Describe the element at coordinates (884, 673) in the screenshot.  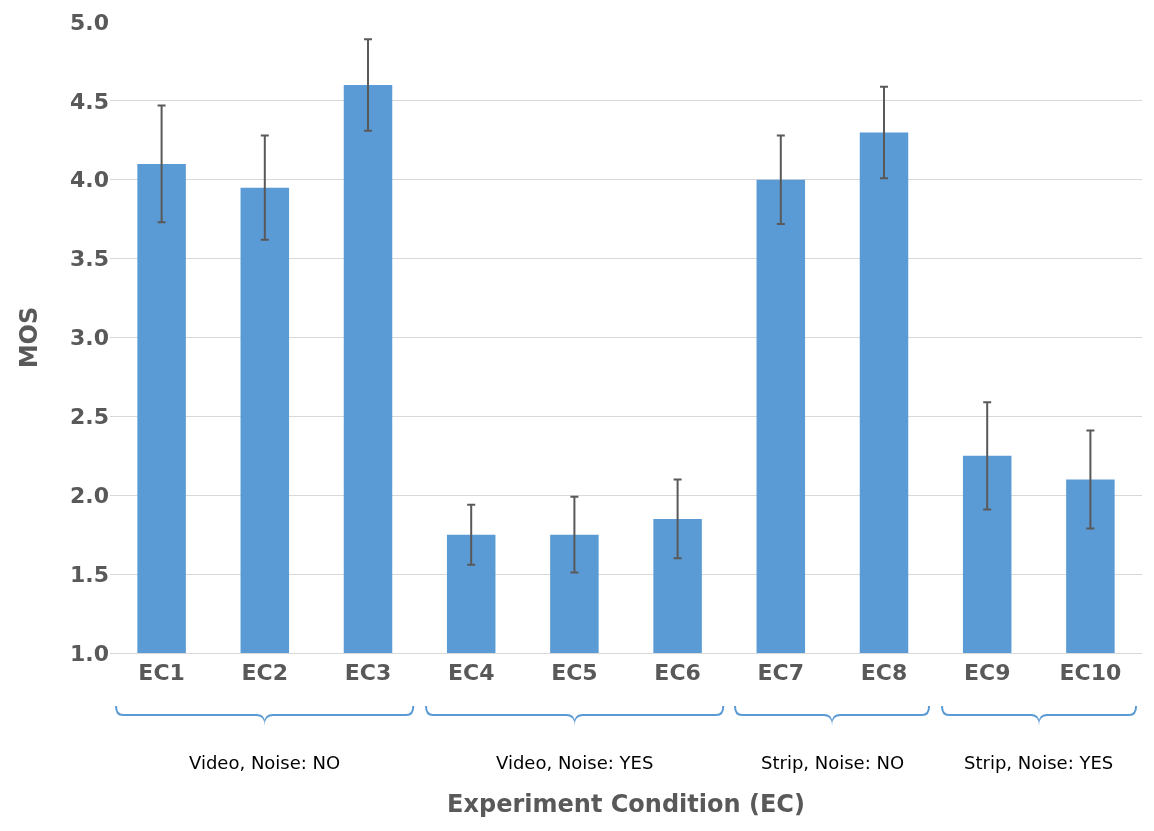
I see `x-tick-label: EC8` at that location.